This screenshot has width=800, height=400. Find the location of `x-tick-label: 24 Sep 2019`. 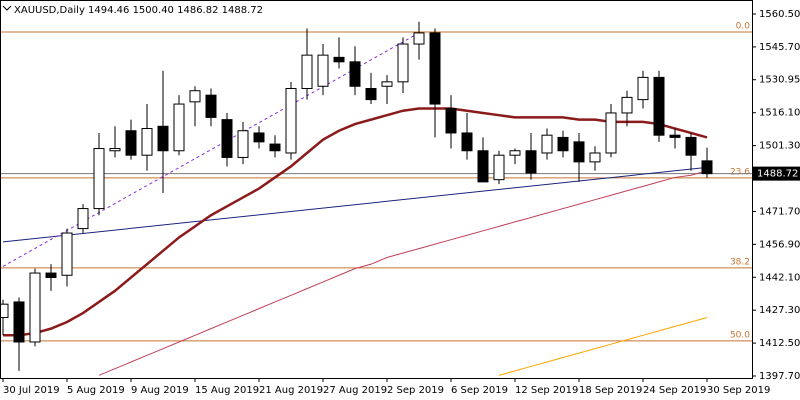

x-tick-label: 24 Sep 2019 is located at coordinates (674, 390).